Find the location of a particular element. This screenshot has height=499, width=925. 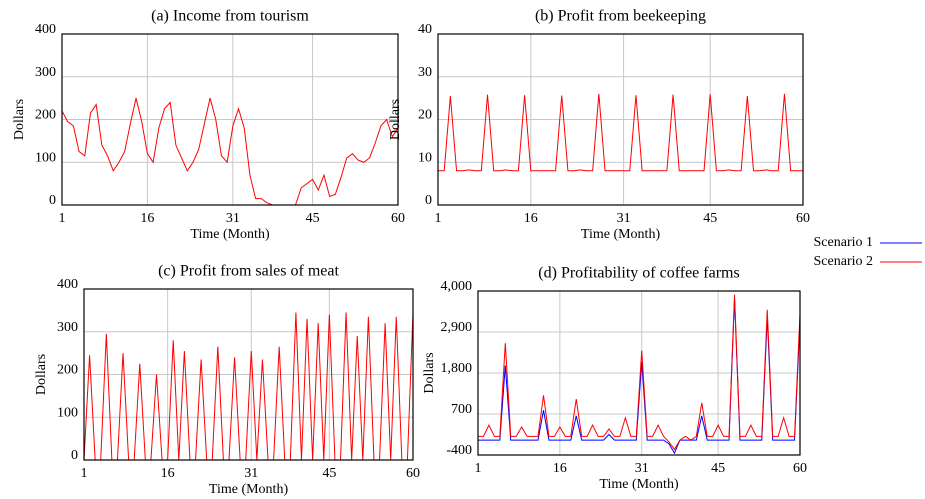

y-tick-label: 700 is located at coordinates (461, 409).